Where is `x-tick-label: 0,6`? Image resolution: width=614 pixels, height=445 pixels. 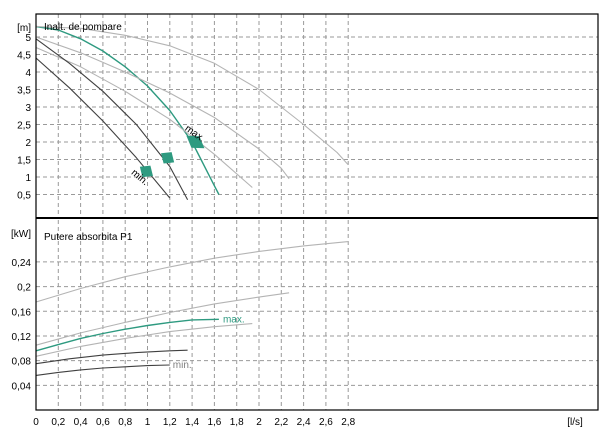 x-tick-label: 0,6 is located at coordinates (103, 422).